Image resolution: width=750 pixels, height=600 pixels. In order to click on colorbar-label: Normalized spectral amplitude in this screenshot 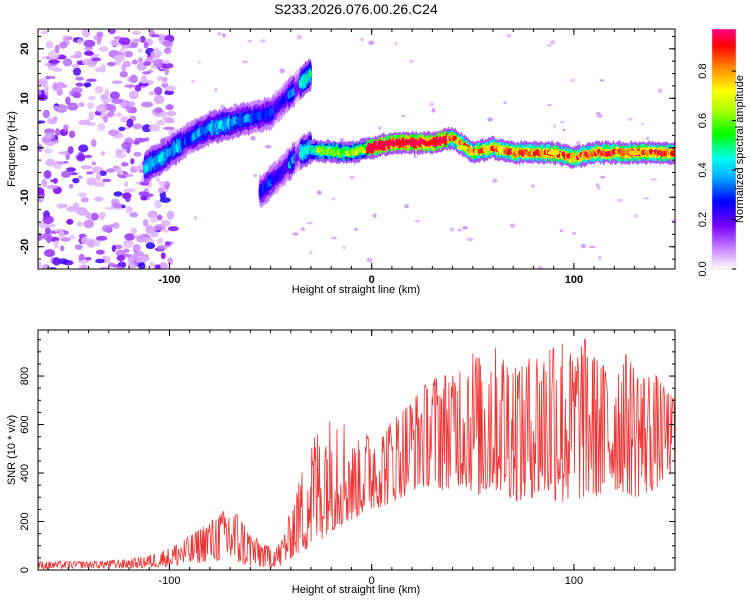, I will do `click(740, 149)`.